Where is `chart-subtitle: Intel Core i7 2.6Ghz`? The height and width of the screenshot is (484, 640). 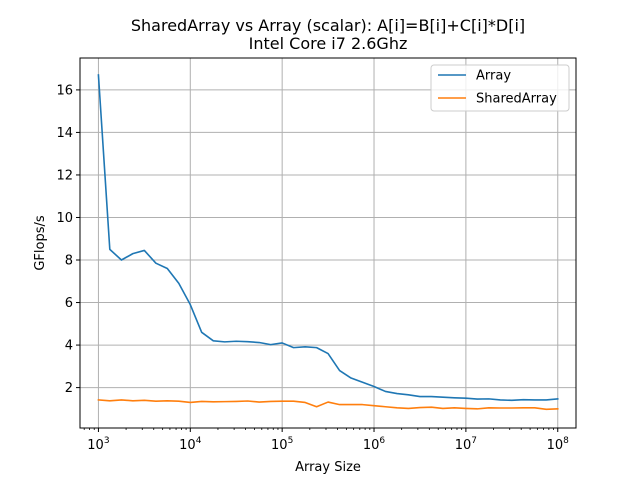
chart-subtitle: Intel Core i7 2.6Ghz is located at coordinates (328, 43).